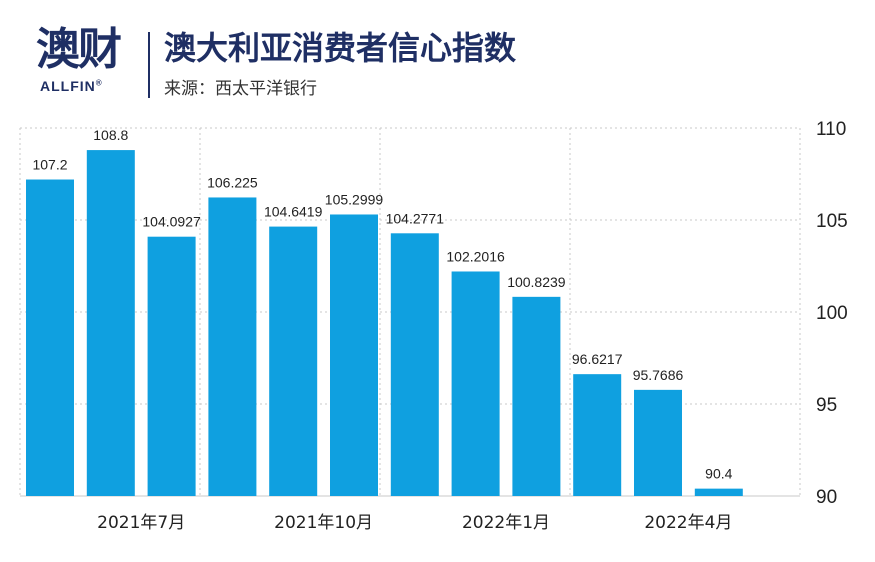 The image size is (875, 562). Describe the element at coordinates (149, 65) in the screenshot. I see `header-divider` at that location.